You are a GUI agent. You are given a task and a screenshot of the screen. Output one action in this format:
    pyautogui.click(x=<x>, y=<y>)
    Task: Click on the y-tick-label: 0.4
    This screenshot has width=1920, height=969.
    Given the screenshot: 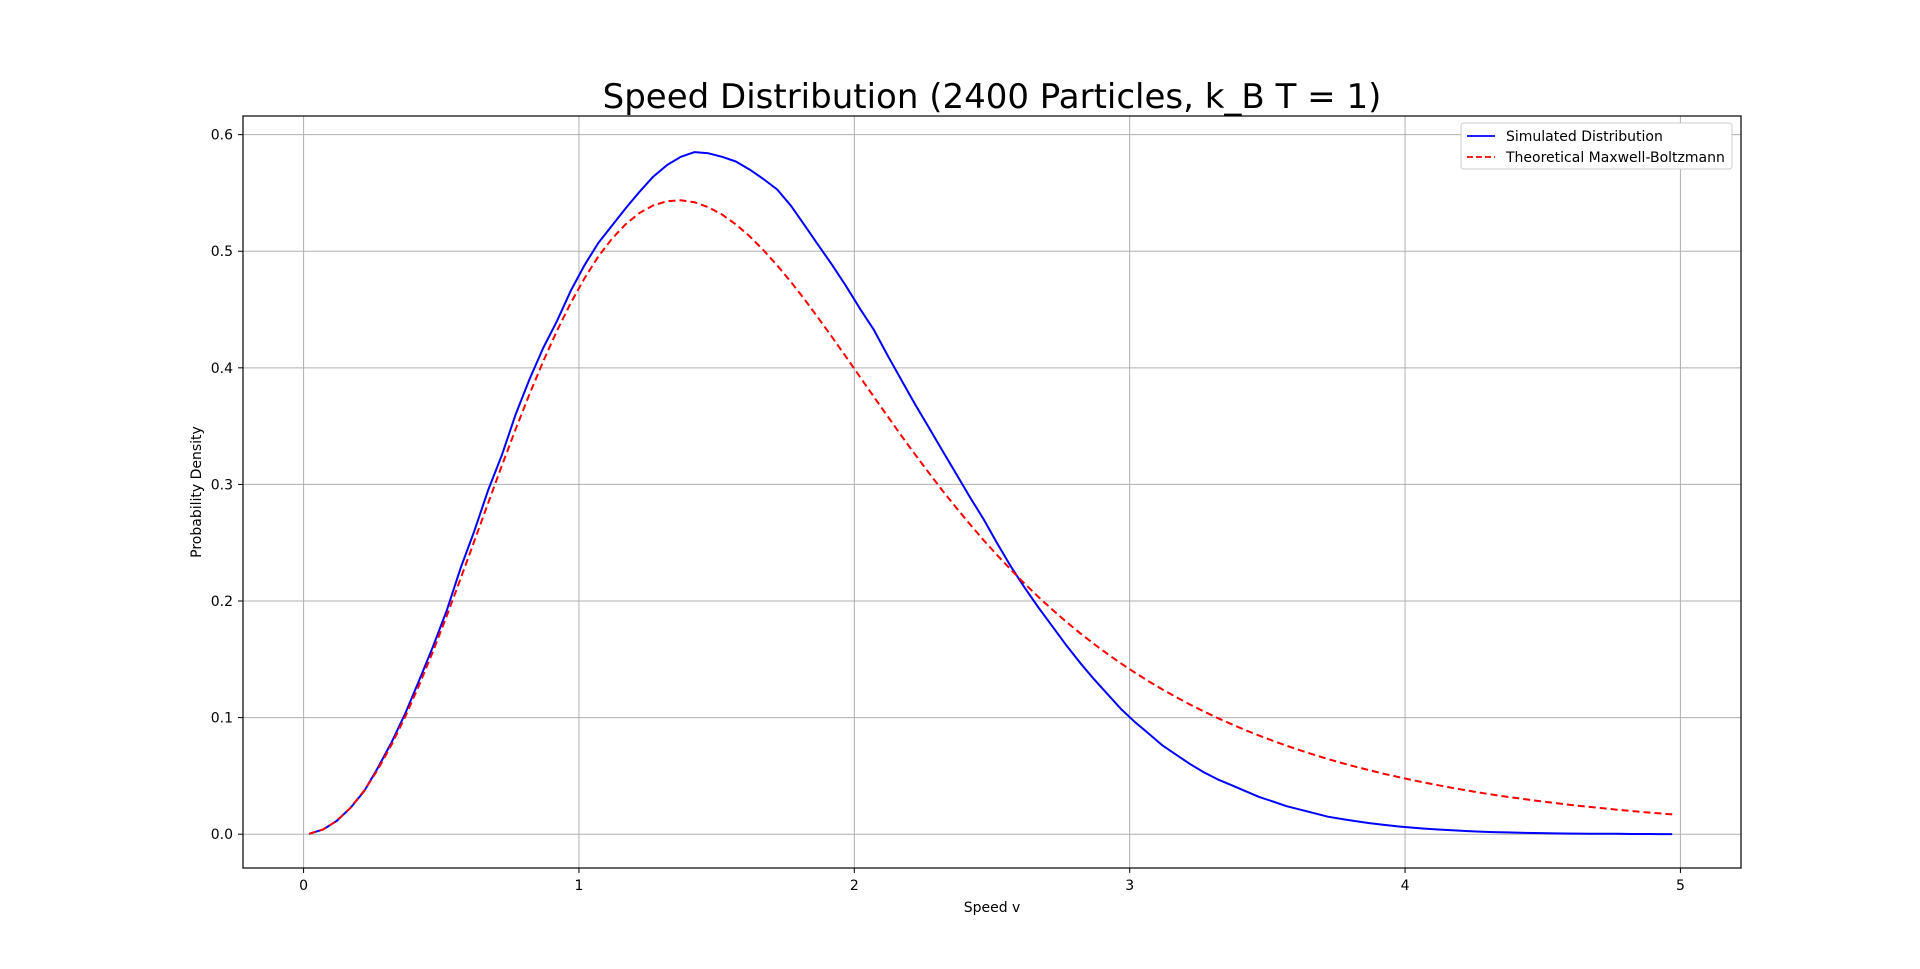 What is the action you would take?
    pyautogui.click(x=222, y=369)
    